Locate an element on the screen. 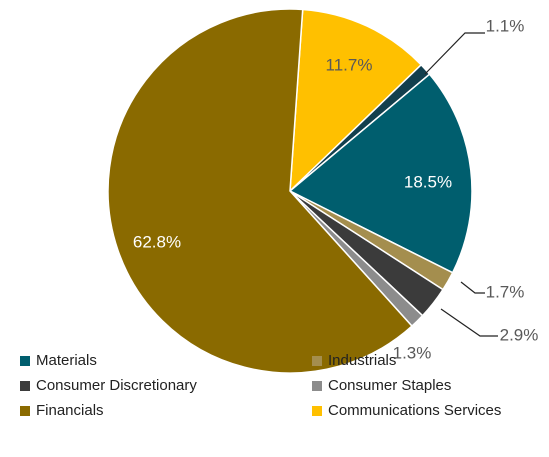  legend-label: Industrials is located at coordinates (362, 360).